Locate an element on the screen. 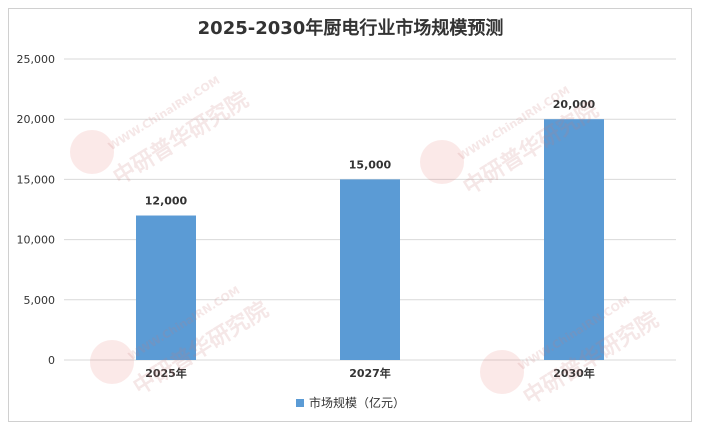 The image size is (701, 430). x-tick-label: 2027年 is located at coordinates (370, 373).